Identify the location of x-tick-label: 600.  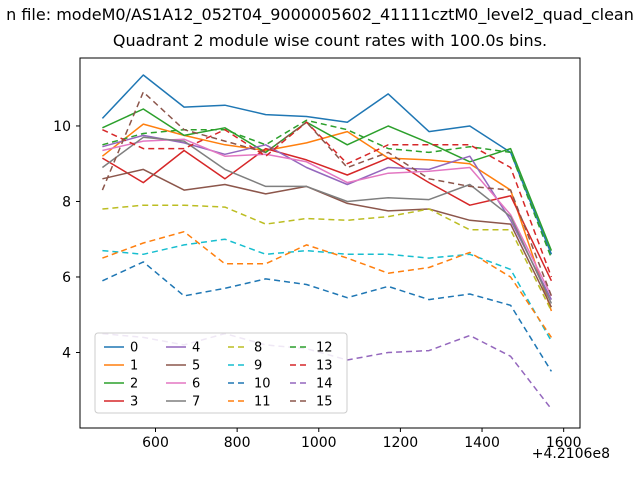
(155, 443).